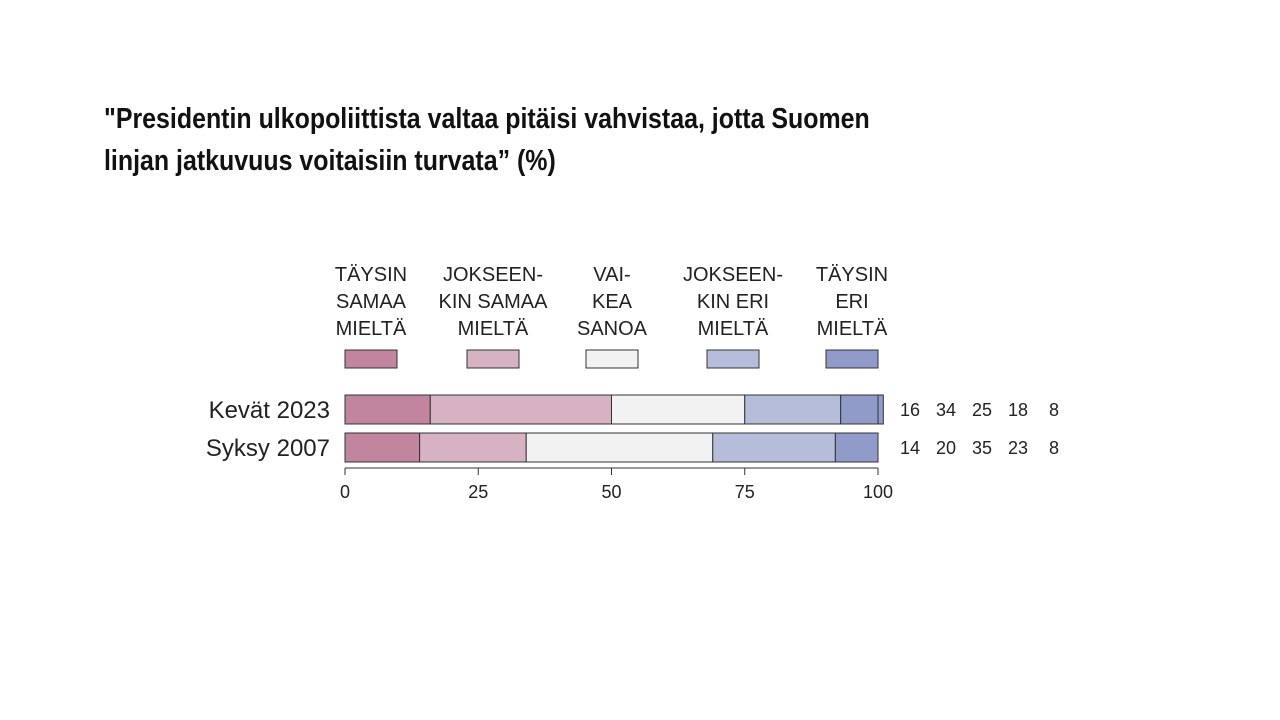 The height and width of the screenshot is (720, 1280). I want to click on legend-label-line: VAI-, so click(611, 275).